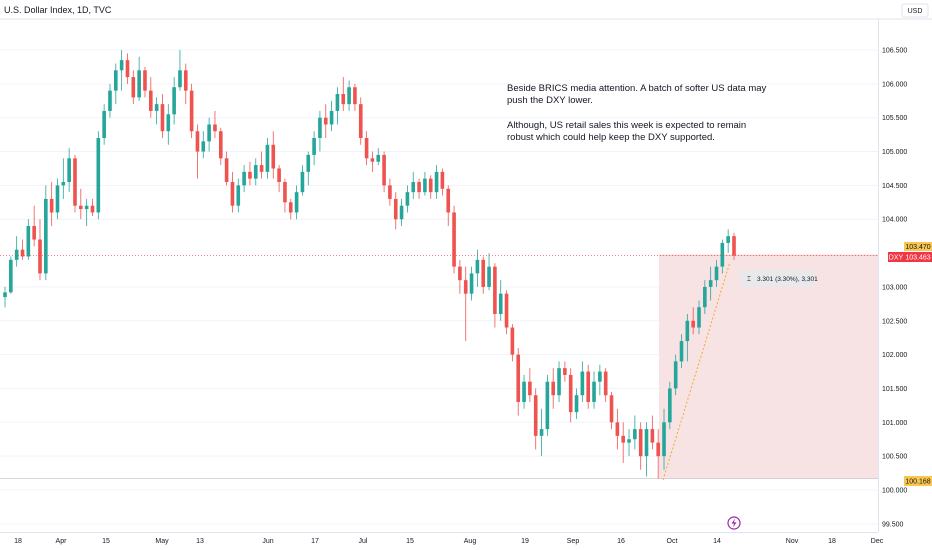 The image size is (932, 550). Describe the element at coordinates (768, 367) in the screenshot. I see `price-range-measure-box` at that location.